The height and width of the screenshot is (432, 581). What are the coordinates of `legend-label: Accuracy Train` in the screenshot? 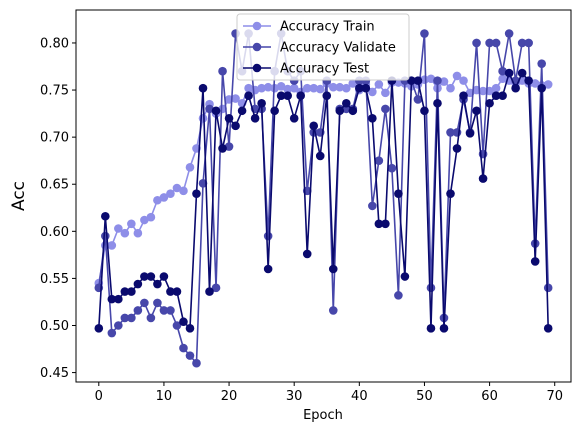 It's located at (327, 27).